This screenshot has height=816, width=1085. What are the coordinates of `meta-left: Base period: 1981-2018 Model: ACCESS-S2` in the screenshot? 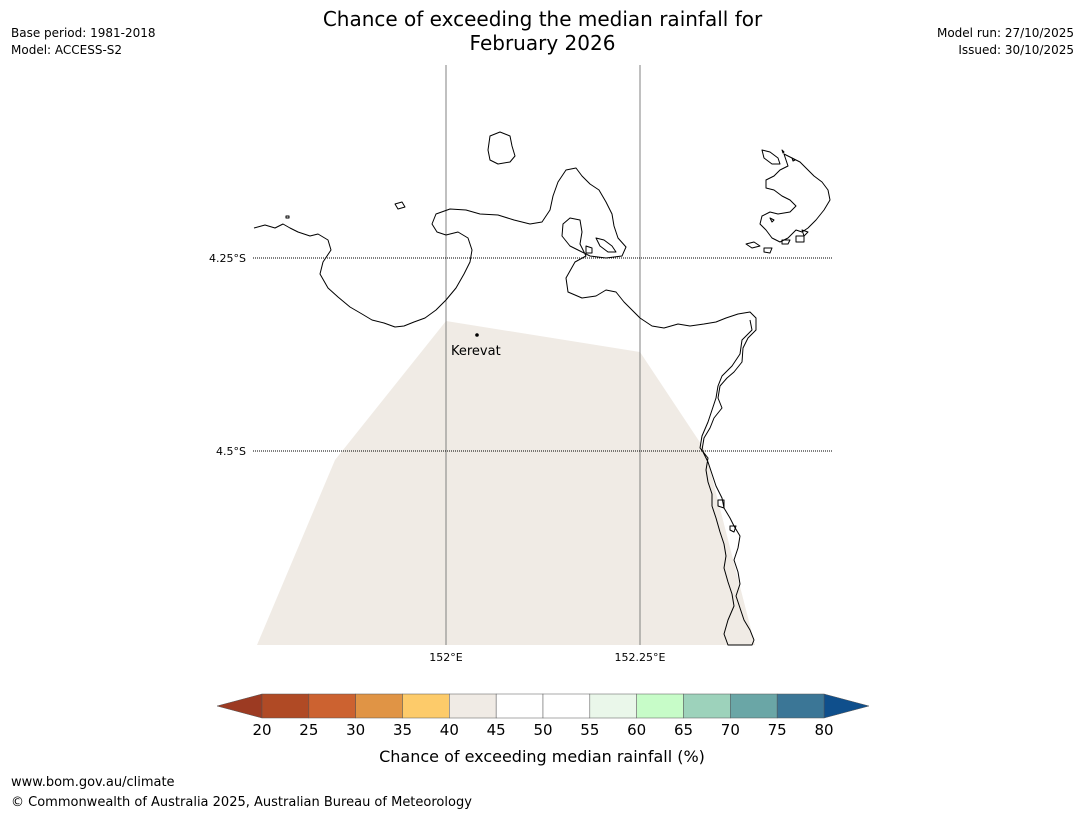 It's located at (83, 42).